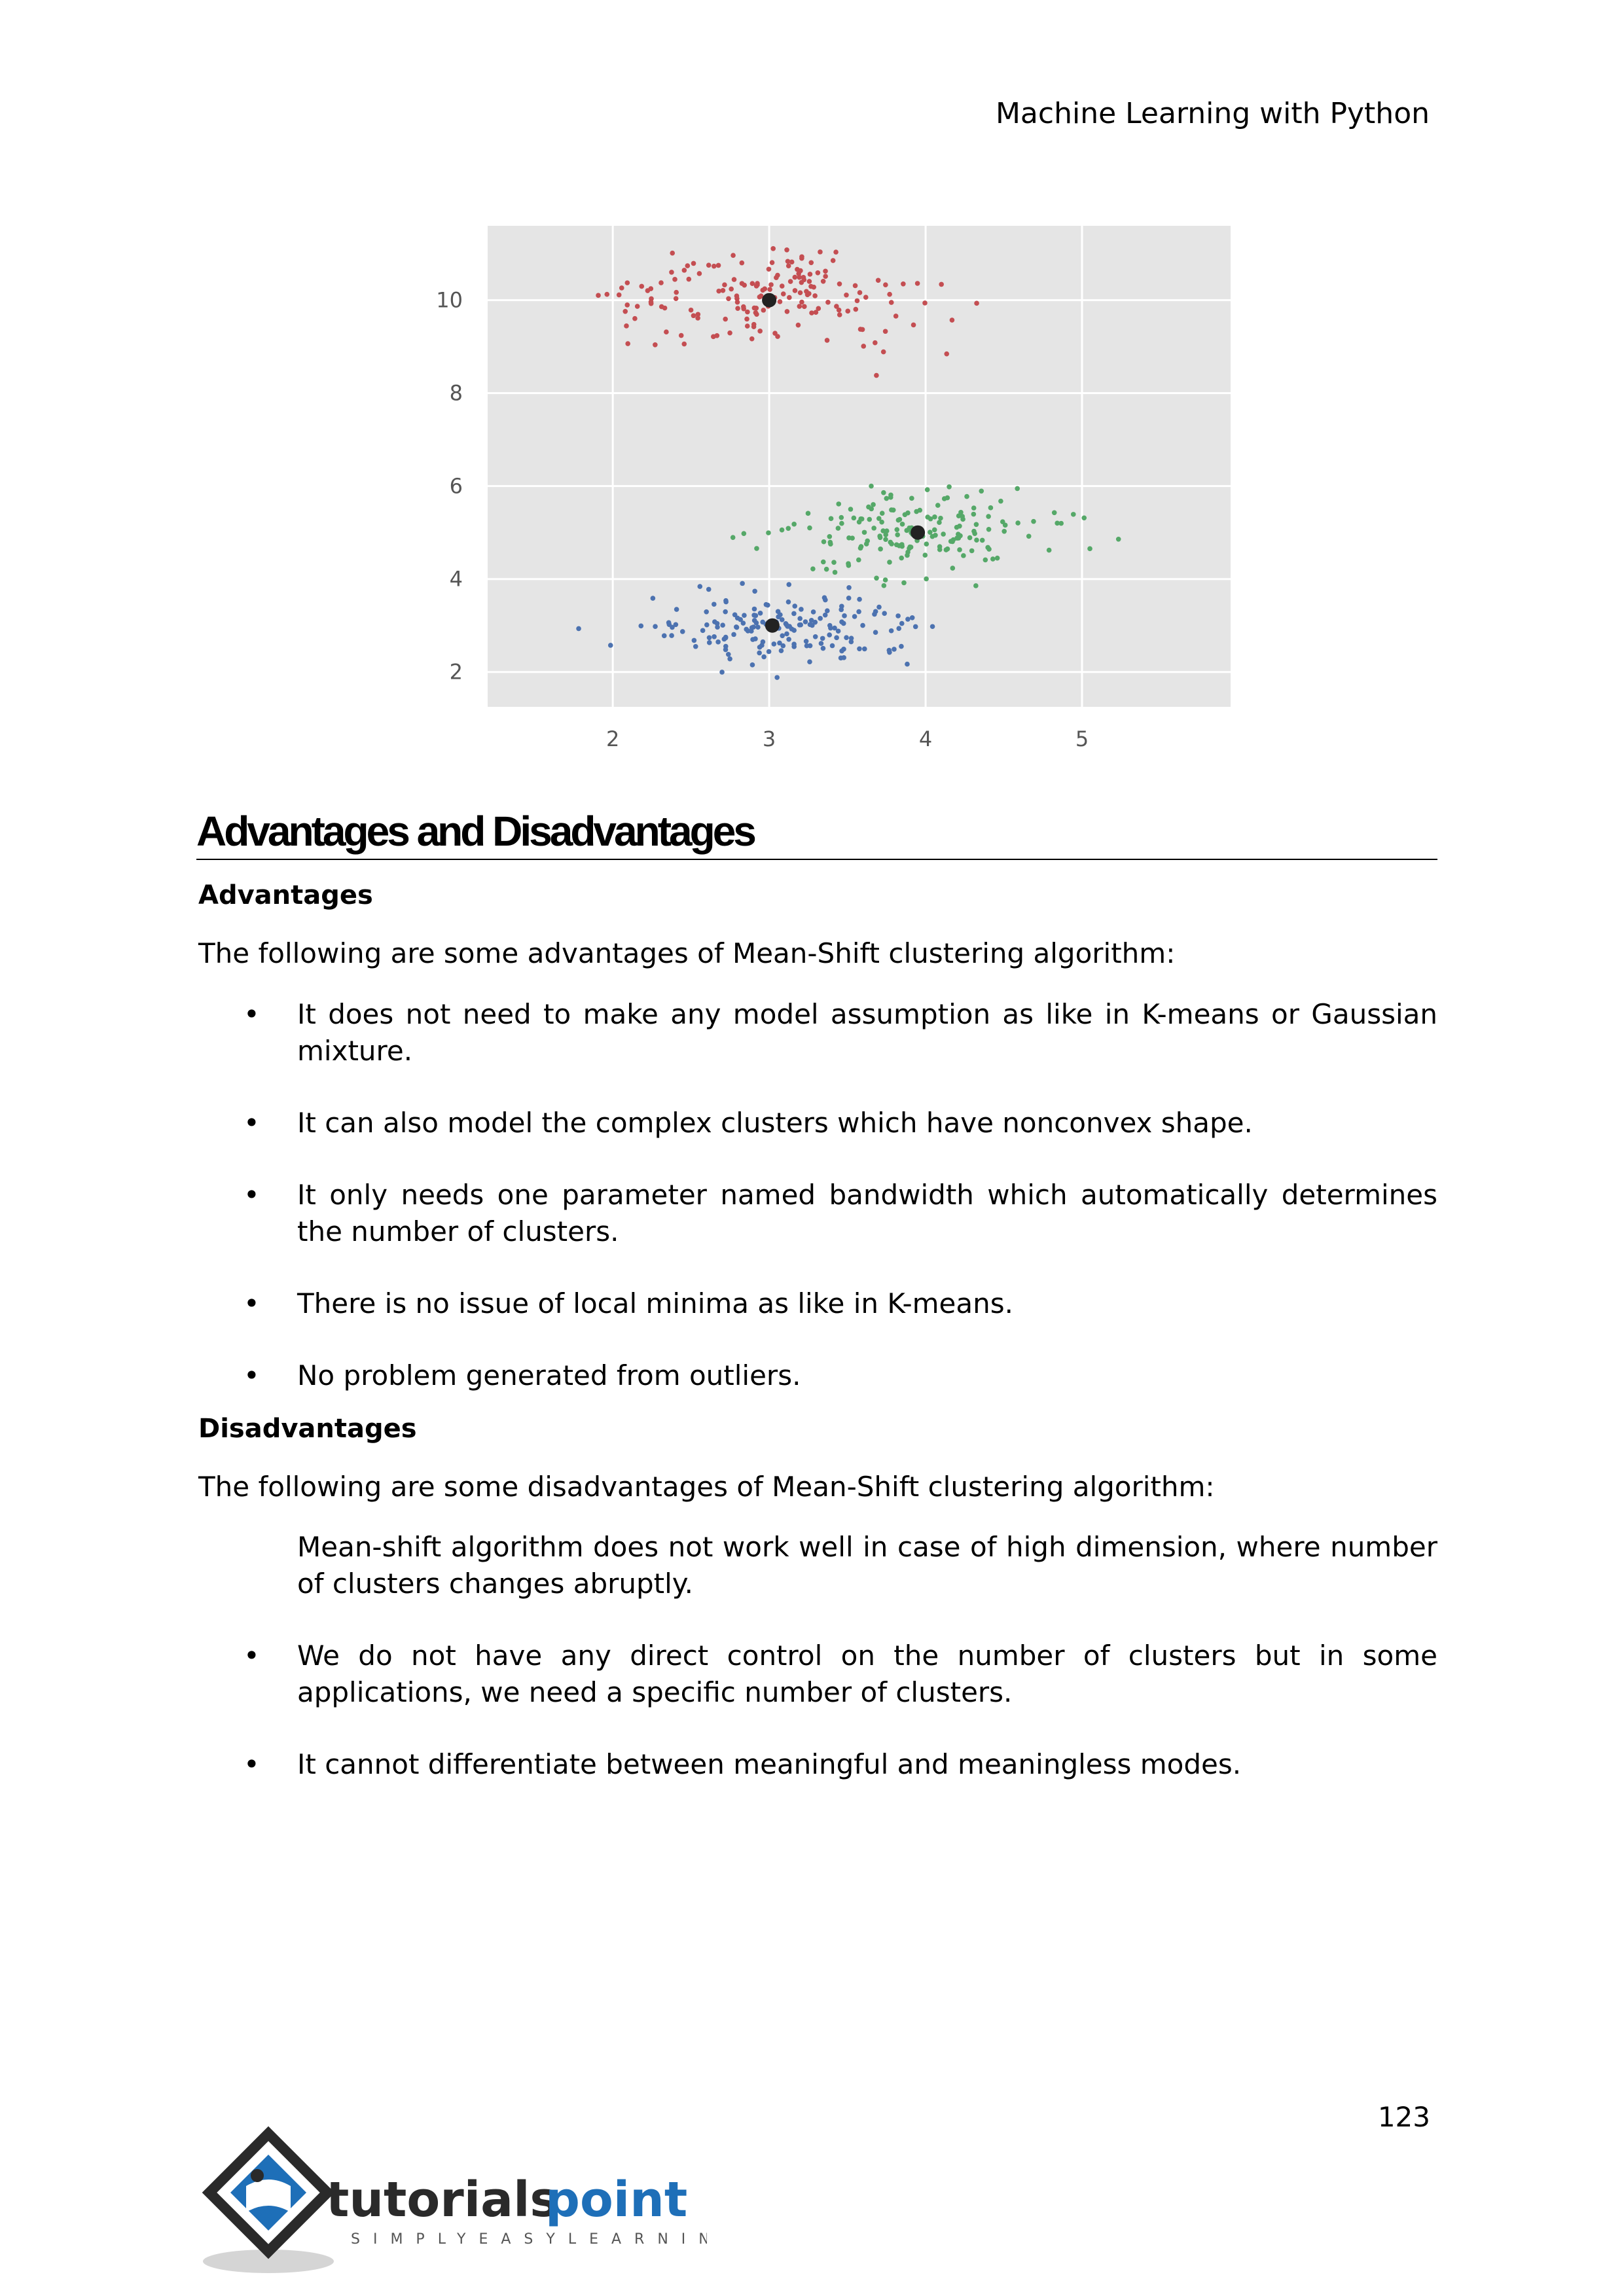 The height and width of the screenshot is (2296, 1624). Describe the element at coordinates (925, 738) in the screenshot. I see `x-tick-label: 4` at that location.